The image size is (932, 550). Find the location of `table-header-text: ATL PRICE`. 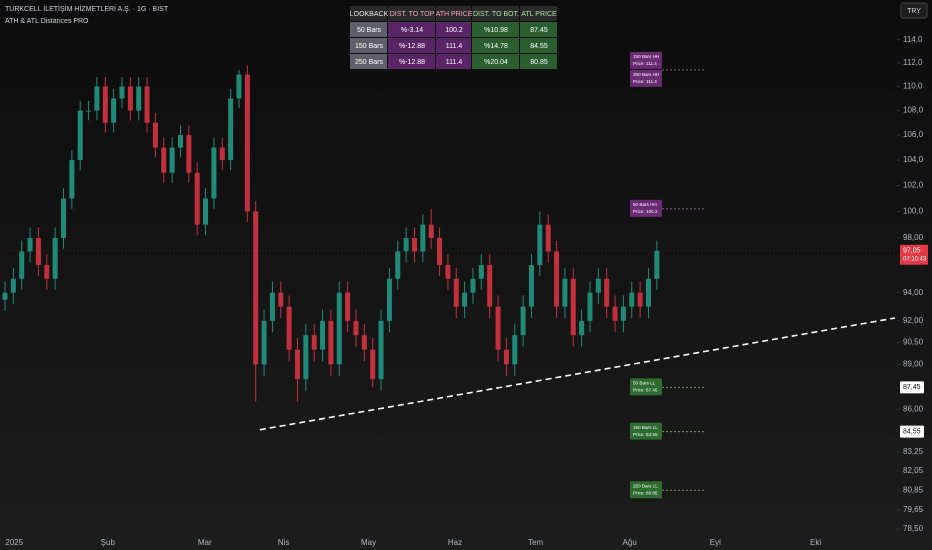

table-header-text: ATL PRICE is located at coordinates (539, 14).